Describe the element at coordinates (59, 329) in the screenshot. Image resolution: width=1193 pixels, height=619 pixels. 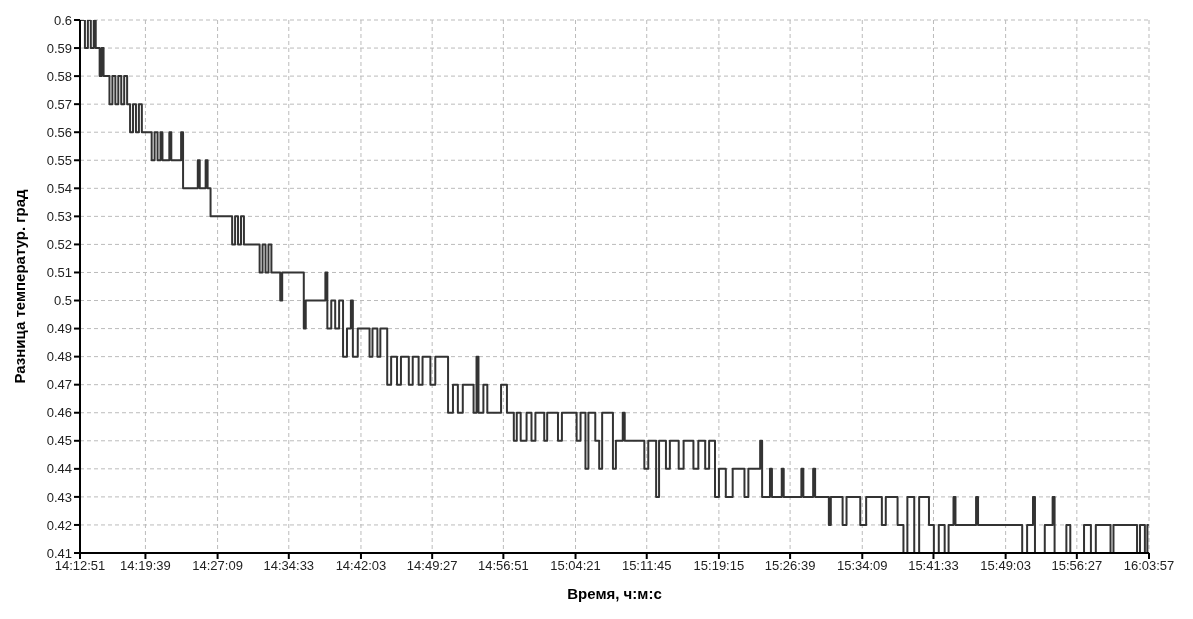
I see `y-tick-label: 0.49` at that location.